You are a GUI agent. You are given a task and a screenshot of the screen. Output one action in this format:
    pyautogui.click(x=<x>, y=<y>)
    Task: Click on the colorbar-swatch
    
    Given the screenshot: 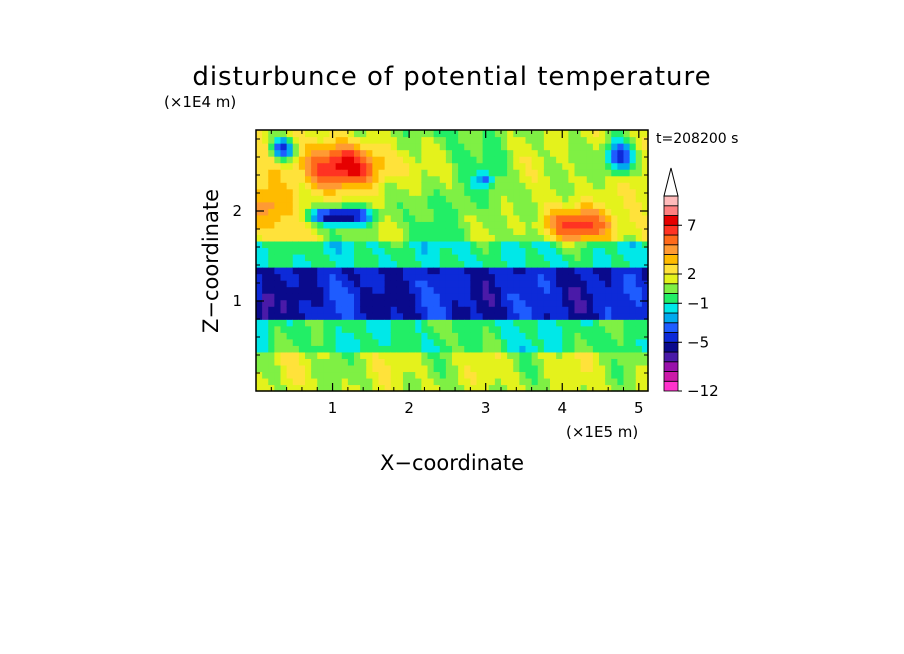 What is the action you would take?
    pyautogui.click(x=671, y=269)
    